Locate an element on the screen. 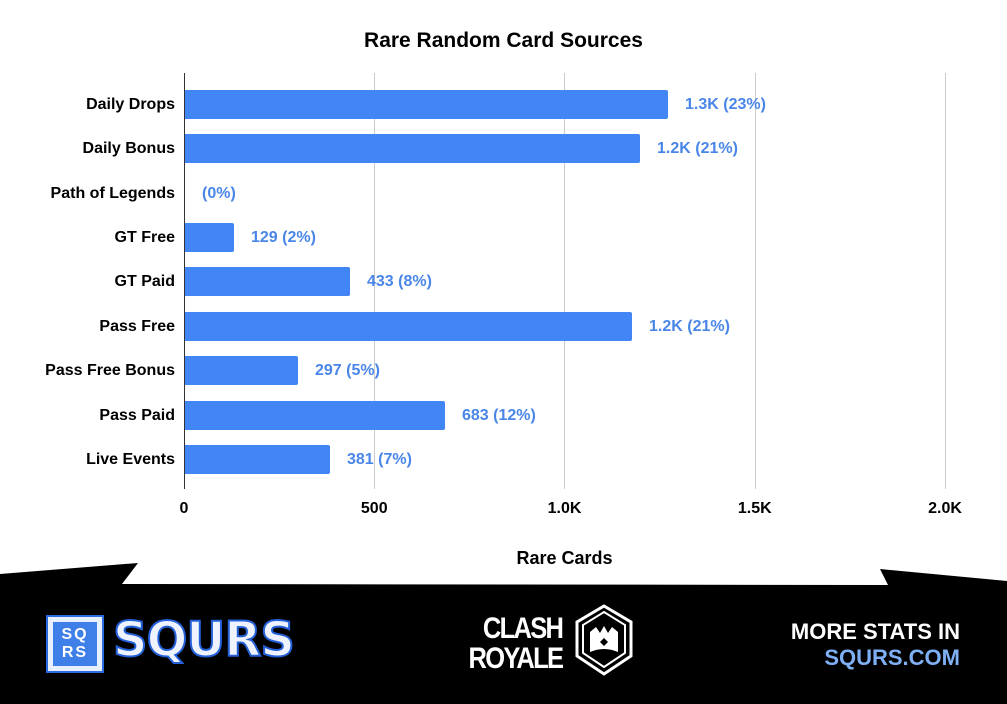 The height and width of the screenshot is (704, 1007). category-label: Pass Paid is located at coordinates (137, 415).